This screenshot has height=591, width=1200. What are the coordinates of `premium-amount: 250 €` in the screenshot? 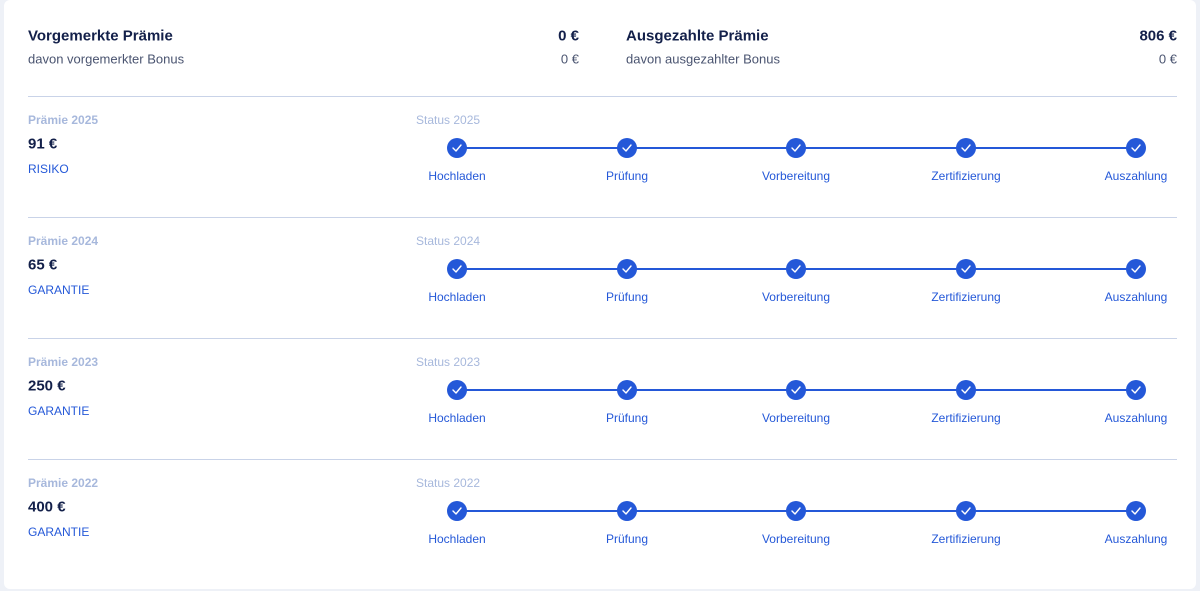 It's located at (47, 386).